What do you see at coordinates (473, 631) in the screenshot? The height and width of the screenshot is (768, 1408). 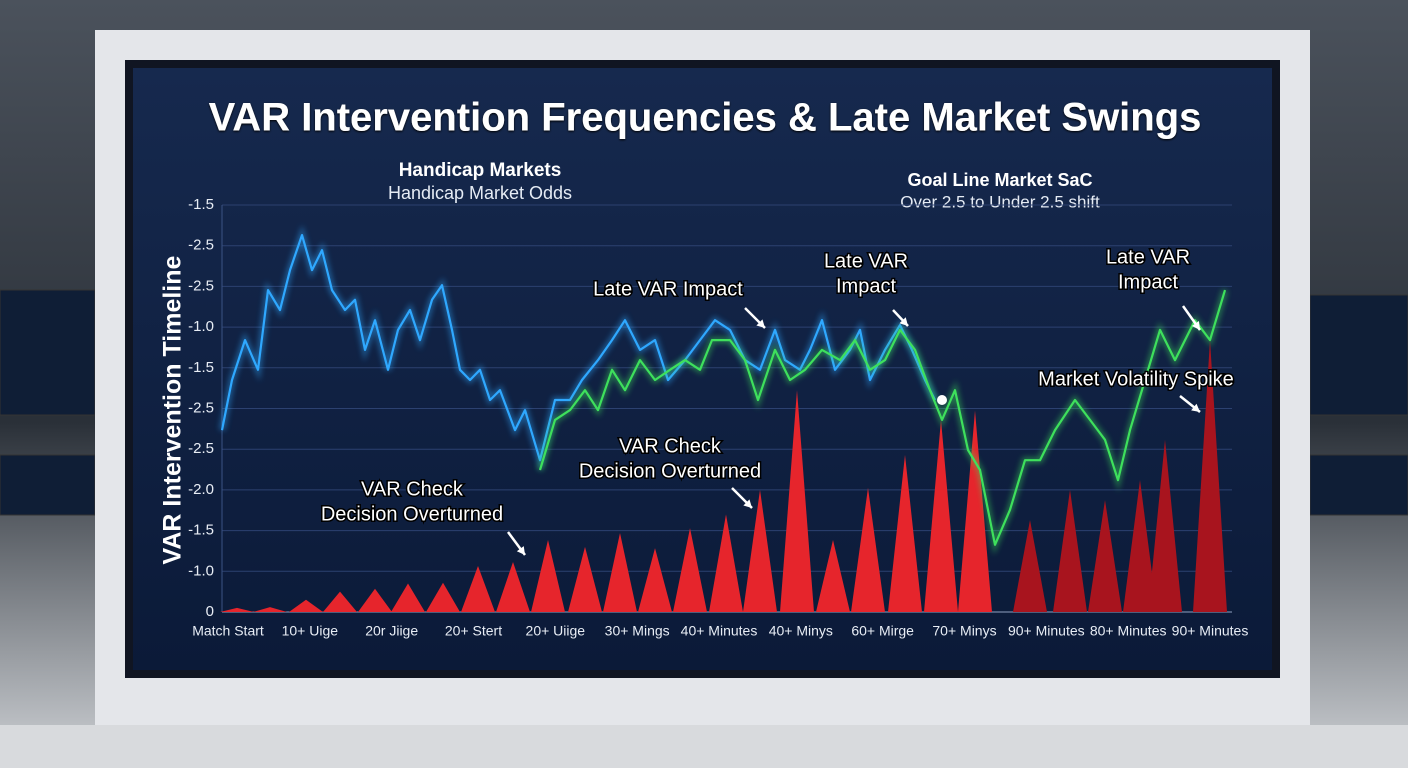 I see `x-tick-label: 20+ Stert` at bounding box center [473, 631].